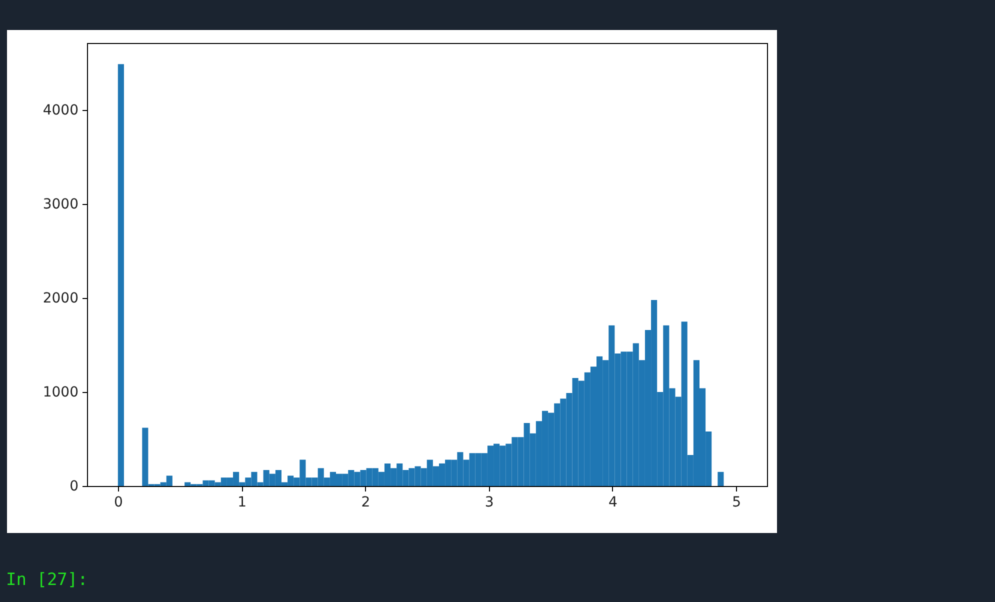  Describe the element at coordinates (737, 502) in the screenshot. I see `x-tick-label: 5` at that location.